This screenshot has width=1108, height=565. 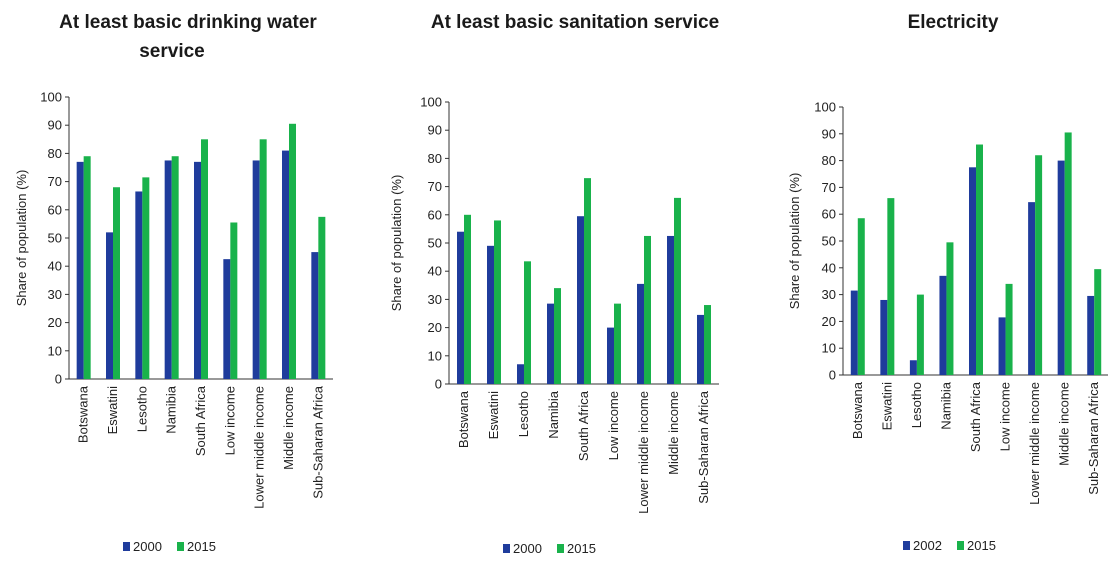 What do you see at coordinates (854, 332) in the screenshot?
I see `bar-2002-botswana` at bounding box center [854, 332].